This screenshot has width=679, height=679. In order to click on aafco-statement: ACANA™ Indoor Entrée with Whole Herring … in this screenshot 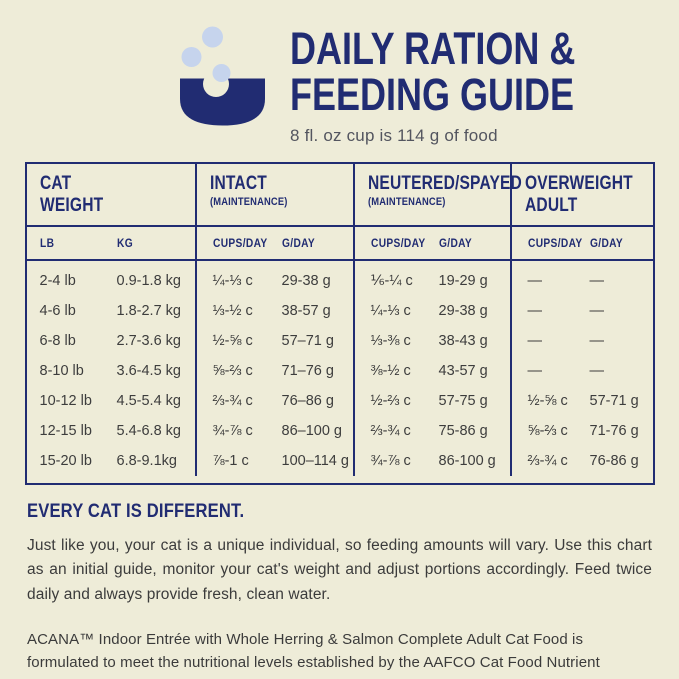, I will do `click(313, 655)`.